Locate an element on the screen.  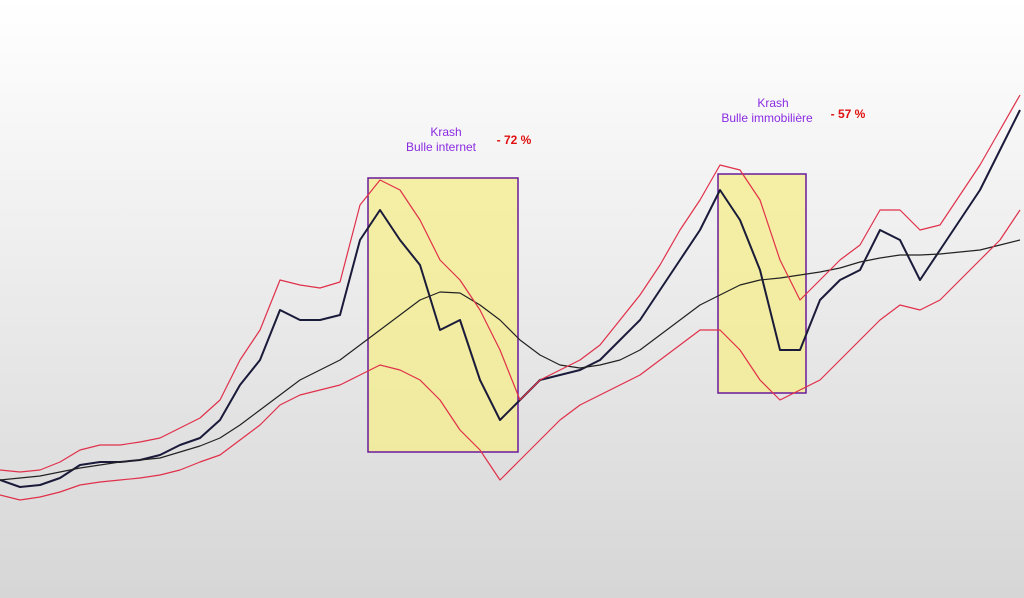
annotation-subtitle: Bulle internet is located at coordinates (441, 147).